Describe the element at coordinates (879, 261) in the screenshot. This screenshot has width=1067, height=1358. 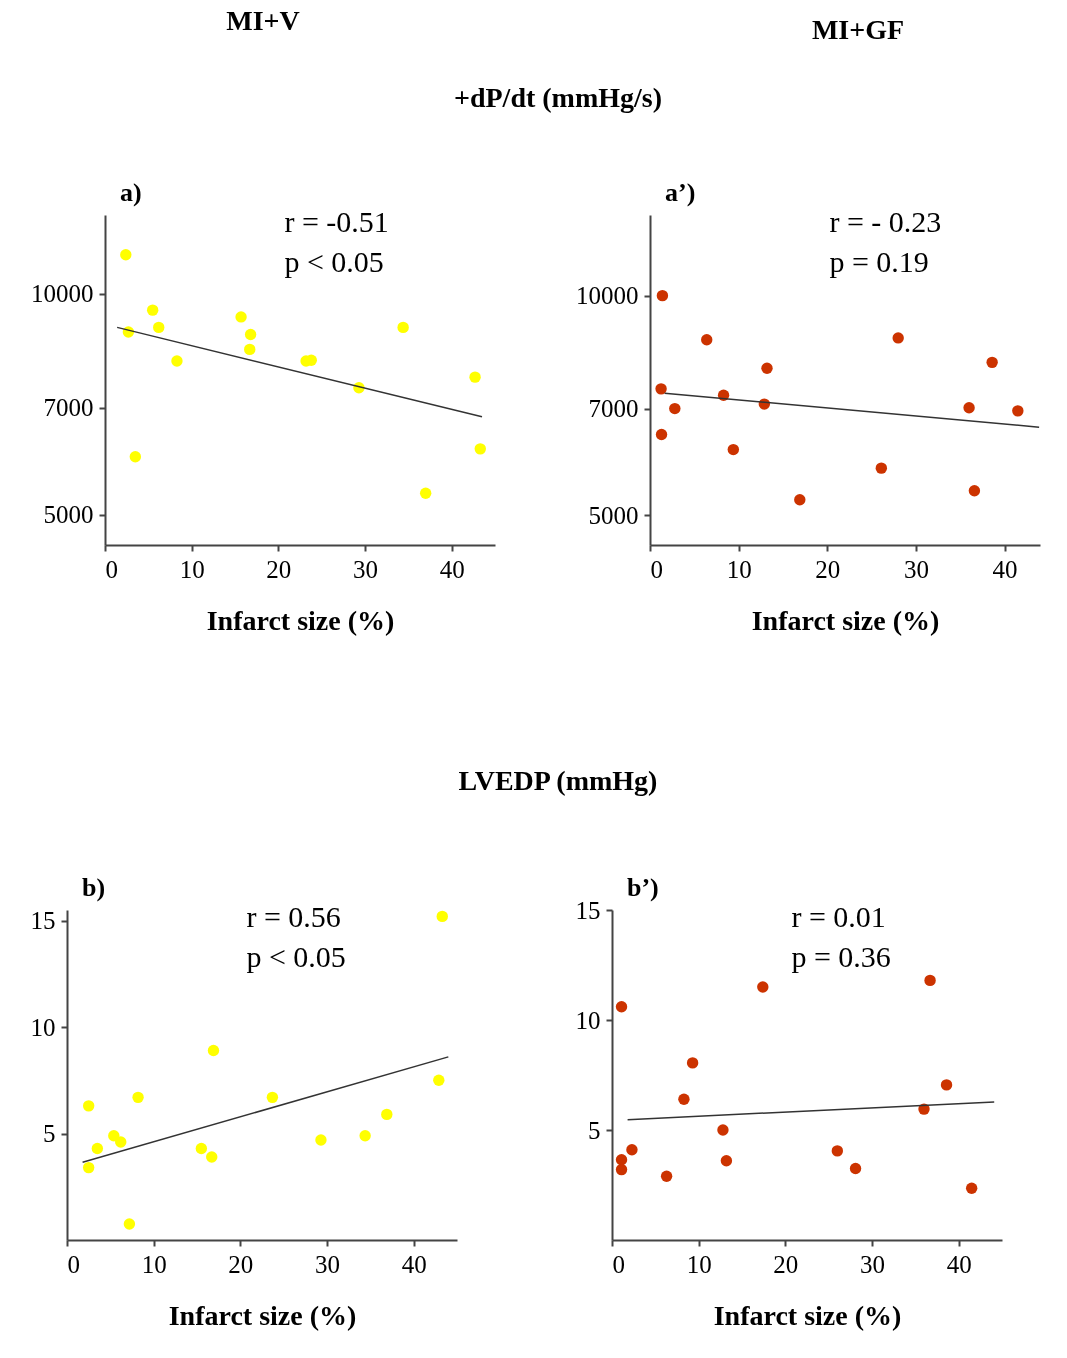
I see `annotation: p = 0.19` at that location.